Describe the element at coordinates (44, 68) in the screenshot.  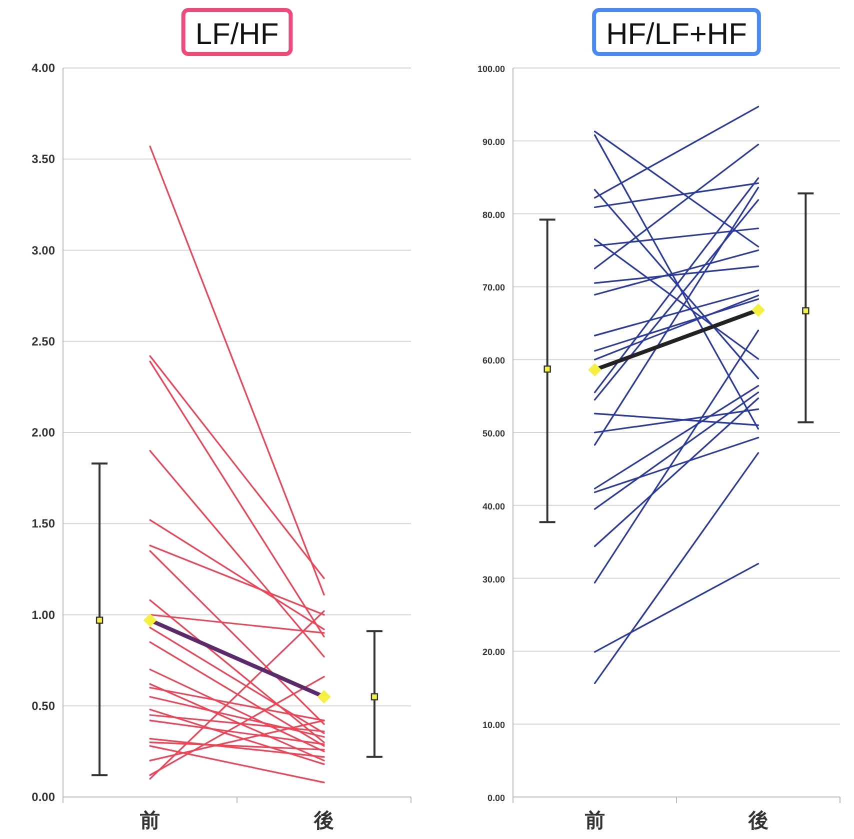
I see `y-tick-label: 4.00` at that location.